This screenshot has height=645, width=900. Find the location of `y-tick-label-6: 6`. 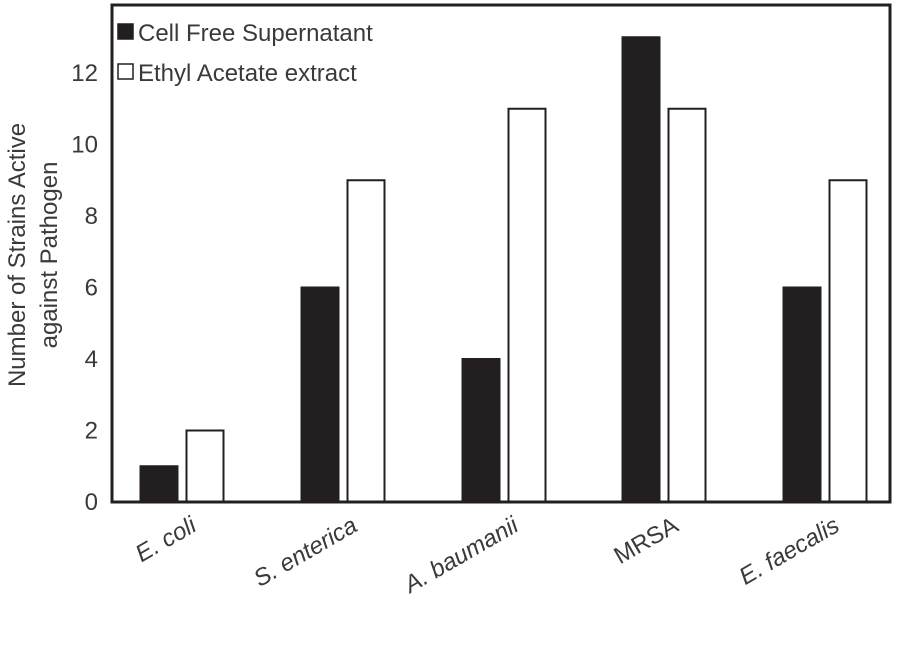

y-tick-label-6: 6 is located at coordinates (91, 288).